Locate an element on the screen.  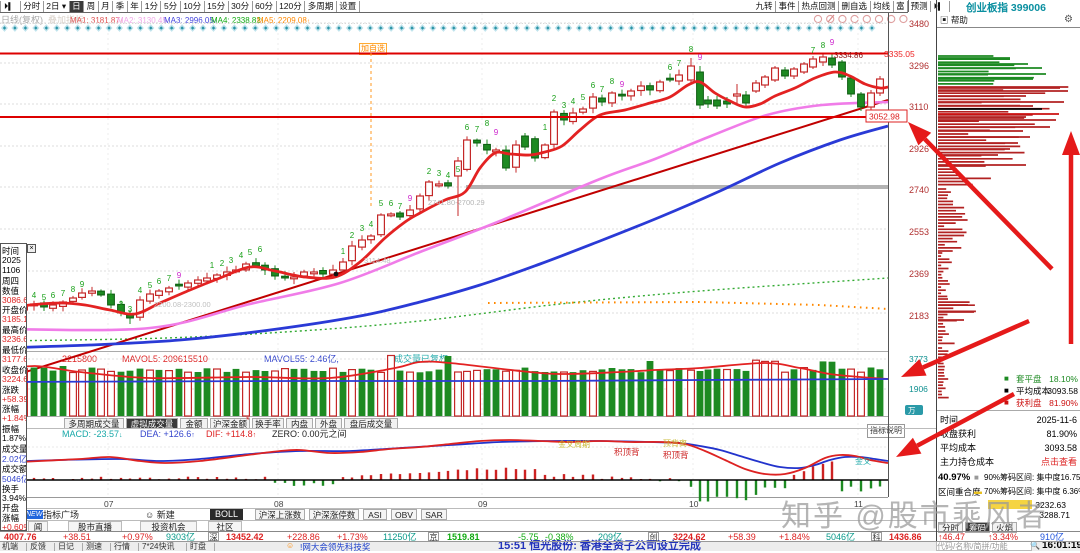
svg-text: 金叉 is located at coordinates (863, 461).